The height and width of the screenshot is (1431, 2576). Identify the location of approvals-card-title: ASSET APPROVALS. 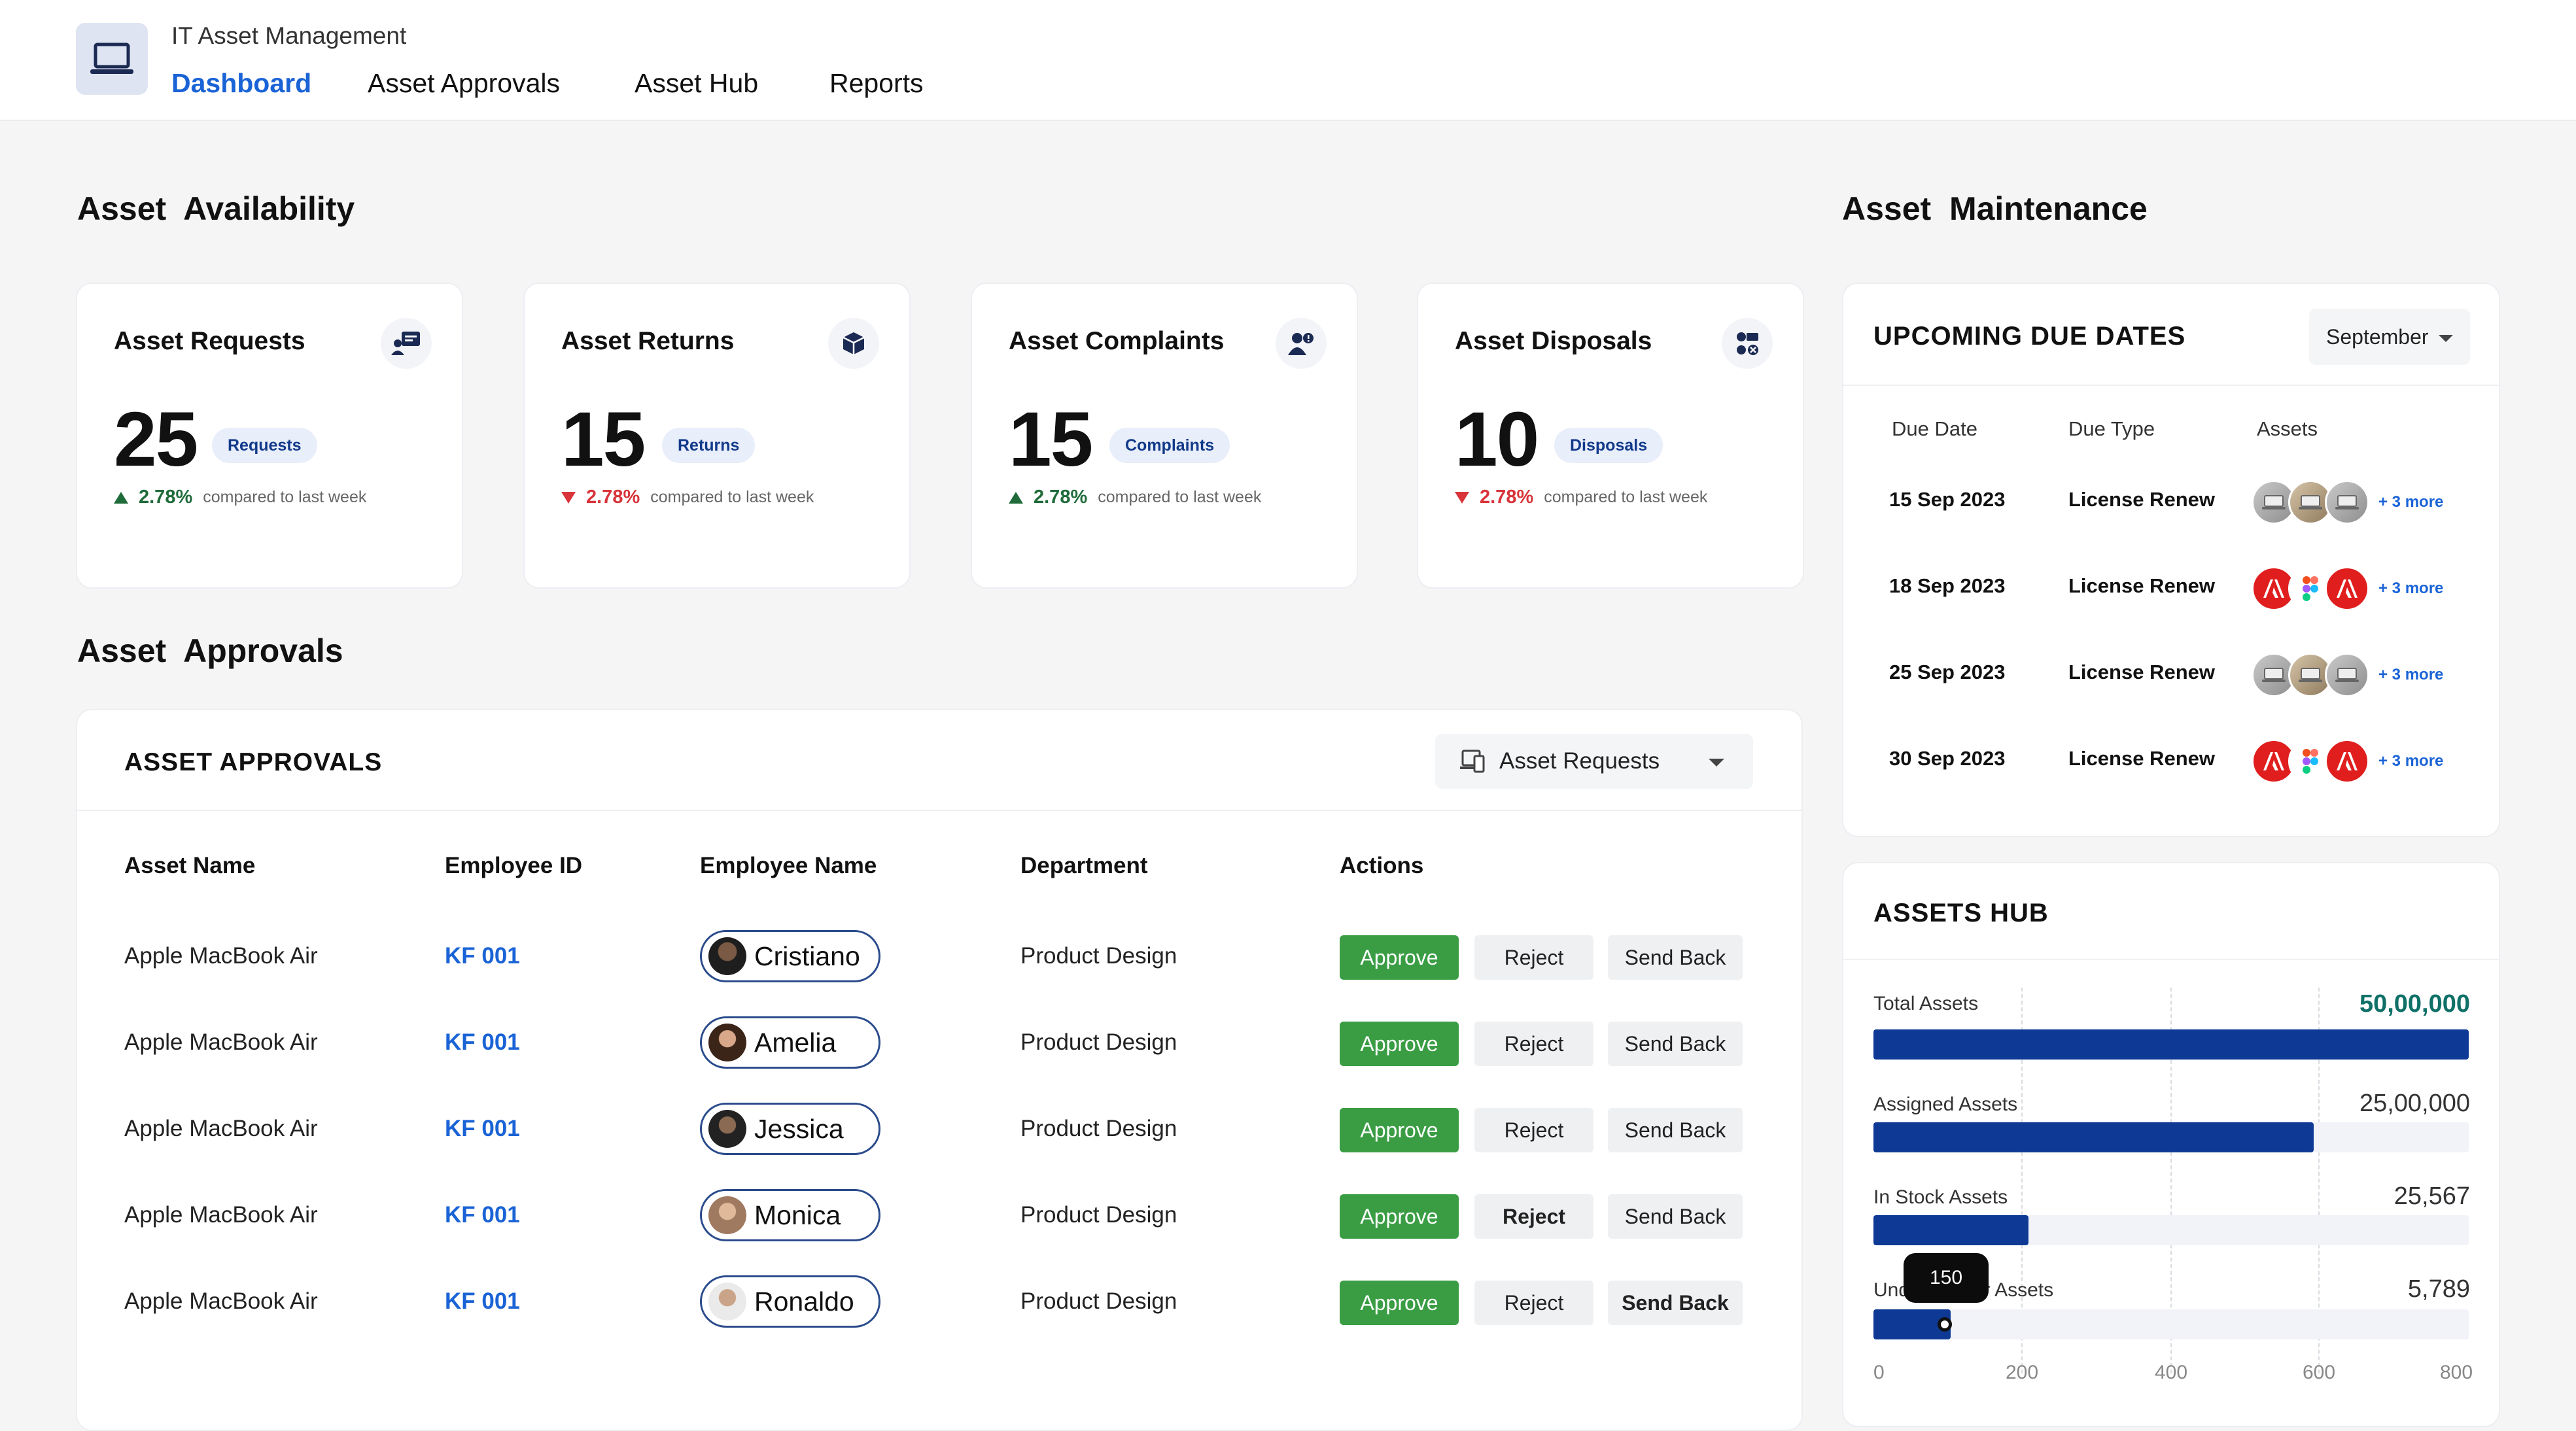
(254, 762).